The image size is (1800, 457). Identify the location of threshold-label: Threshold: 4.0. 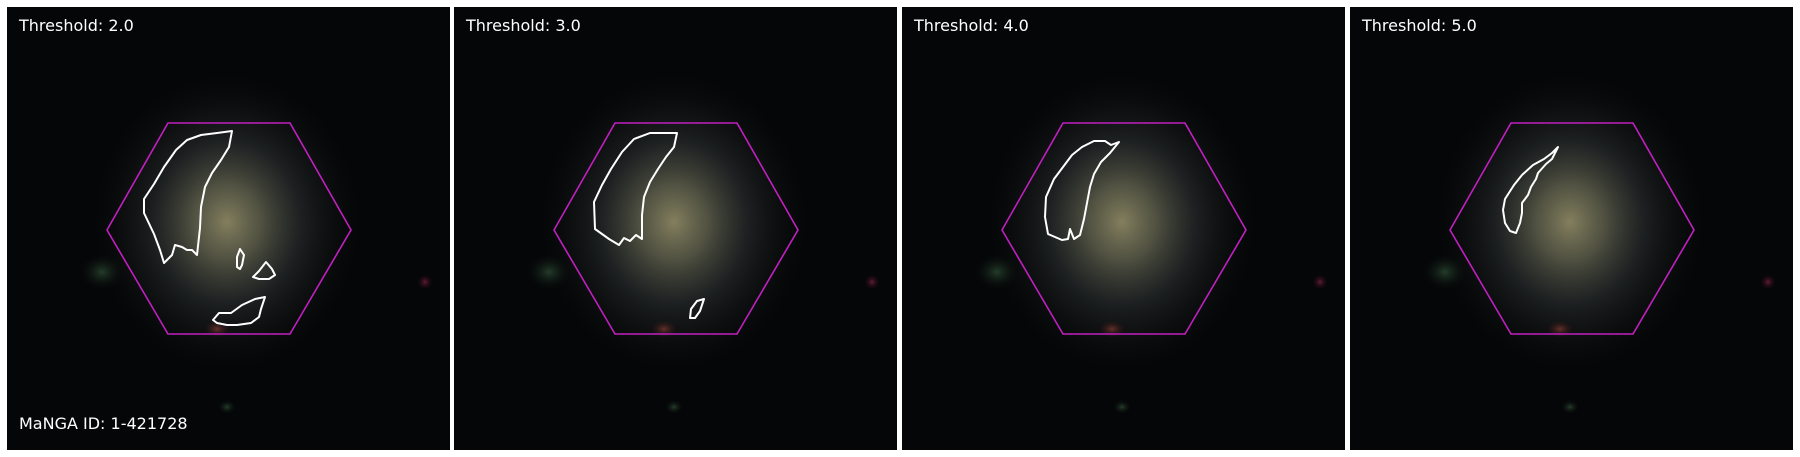
(971, 25).